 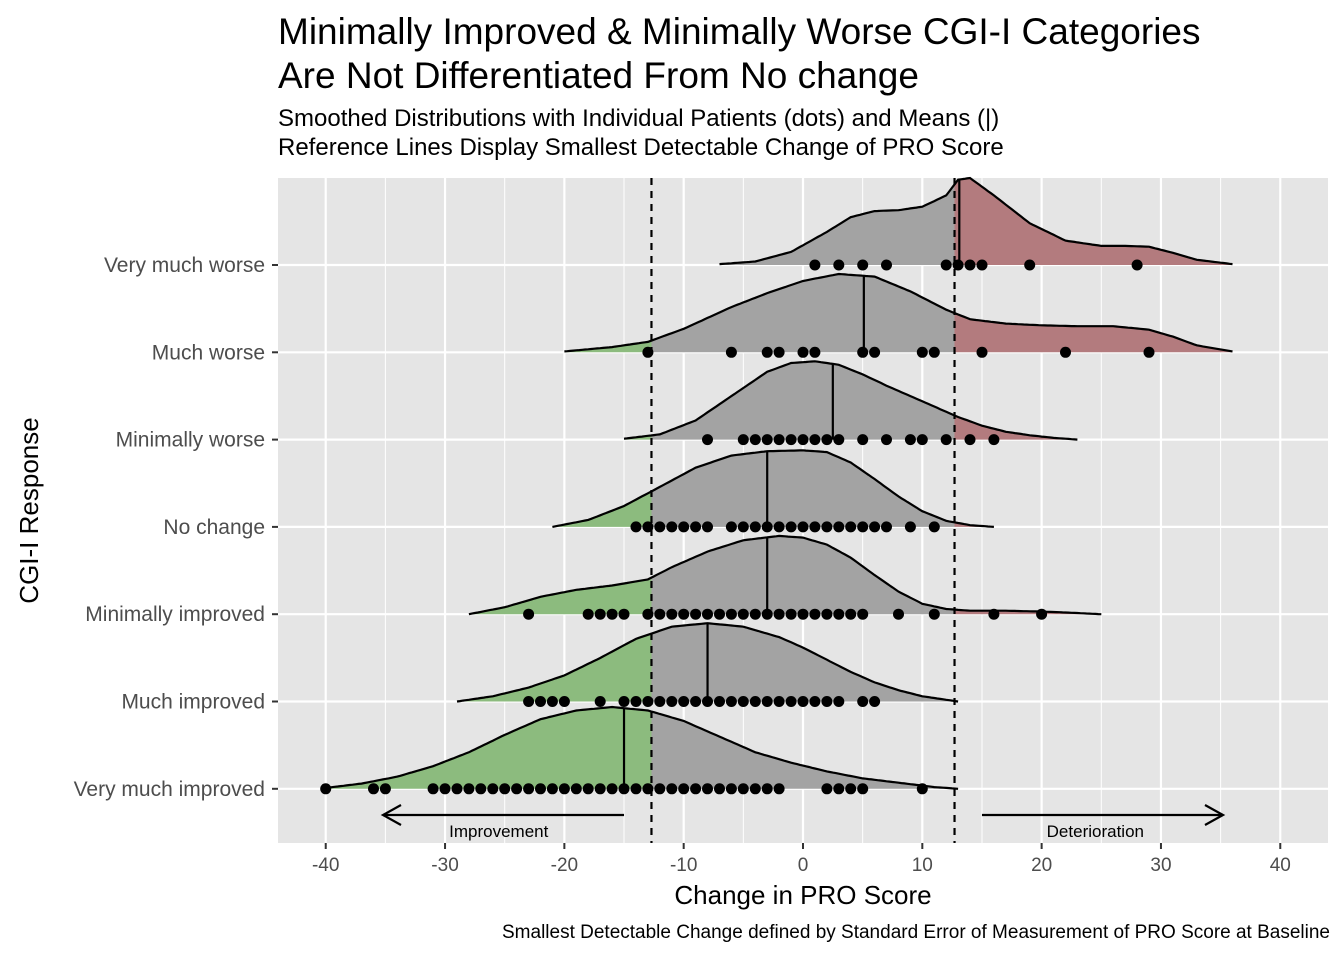 I want to click on y-tick-label: Very much worse, so click(x=184, y=265).